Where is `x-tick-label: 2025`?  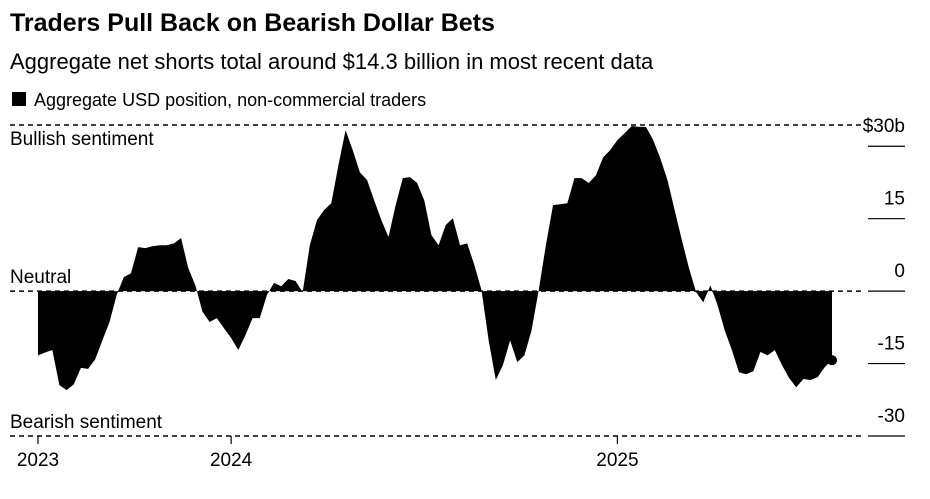
x-tick-label: 2025 is located at coordinates (617, 460).